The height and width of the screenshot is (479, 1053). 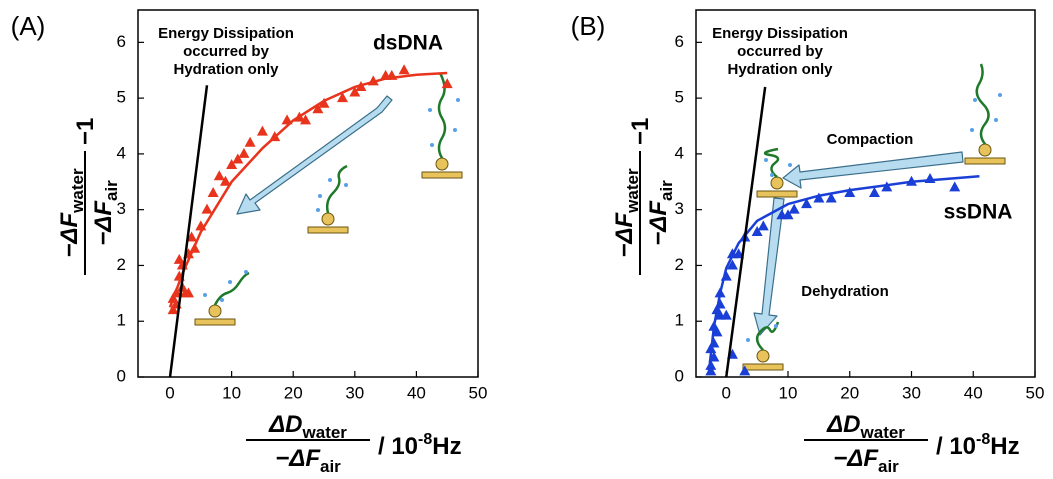 I want to click on y-tick-label: 5, so click(x=121, y=97).